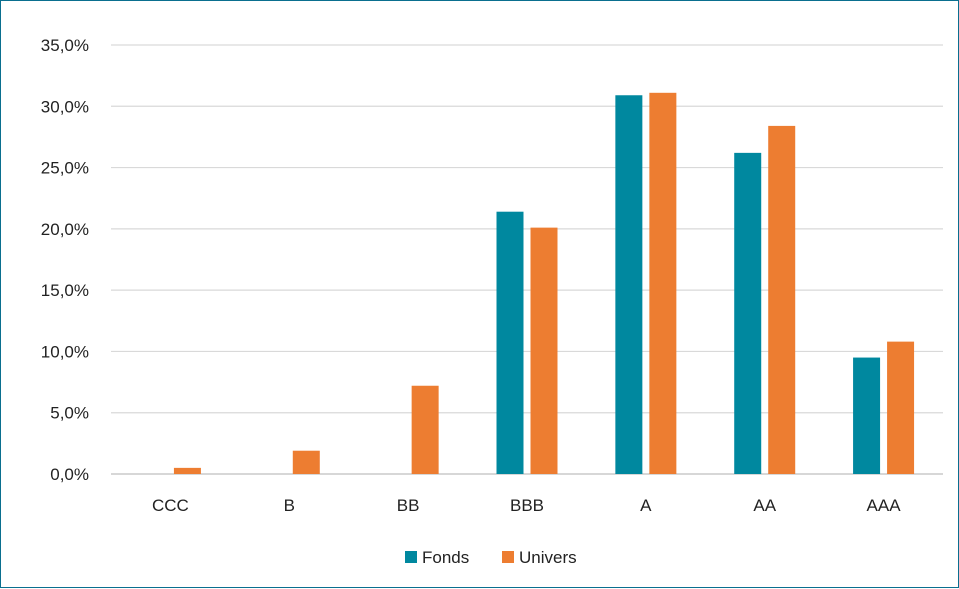  What do you see at coordinates (867, 415) in the screenshot?
I see `bar-fonds-aaa` at bounding box center [867, 415].